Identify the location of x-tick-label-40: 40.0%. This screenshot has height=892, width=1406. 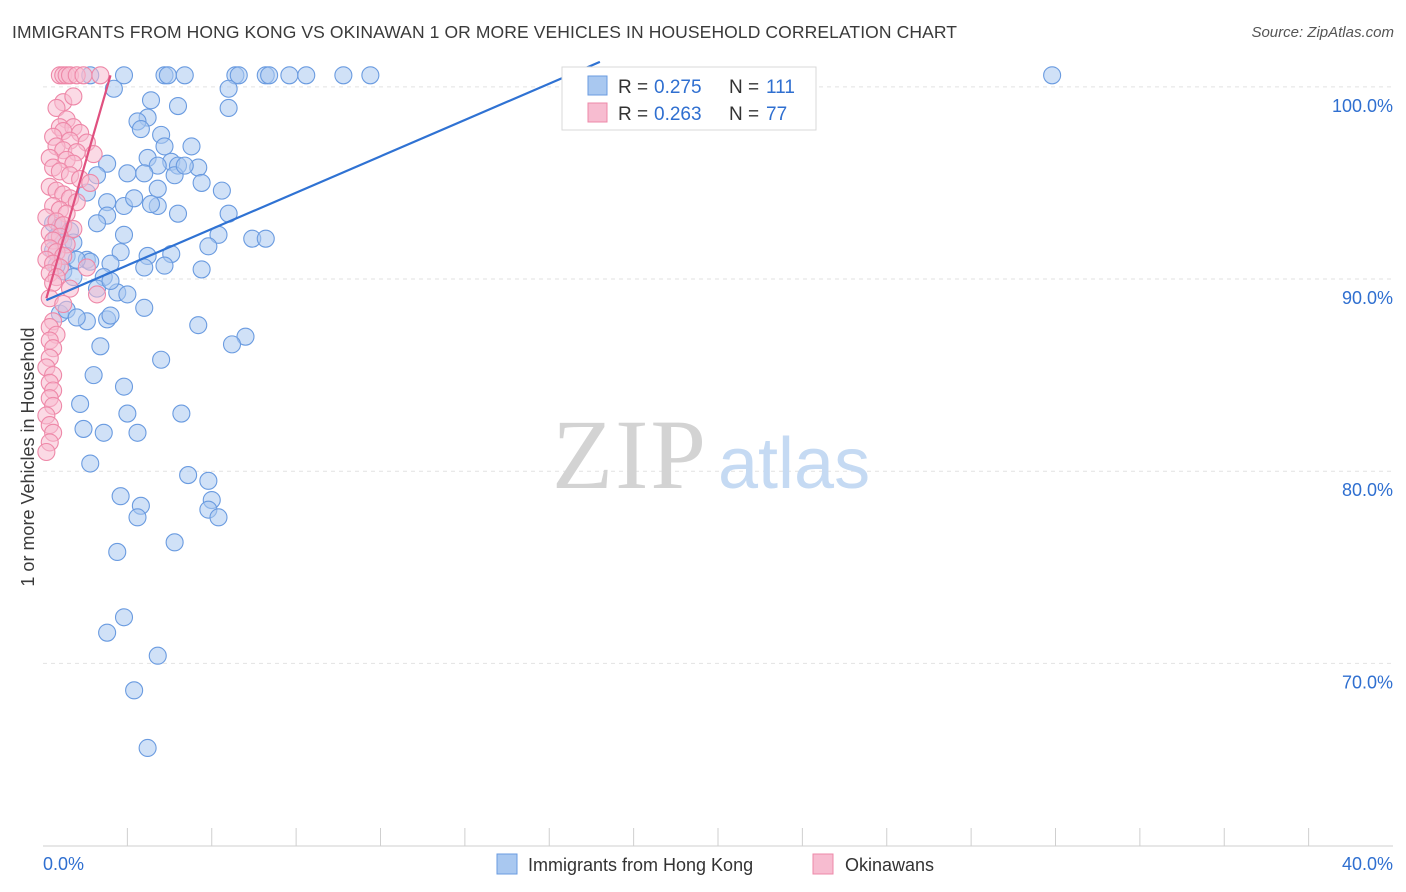
(1367, 864).